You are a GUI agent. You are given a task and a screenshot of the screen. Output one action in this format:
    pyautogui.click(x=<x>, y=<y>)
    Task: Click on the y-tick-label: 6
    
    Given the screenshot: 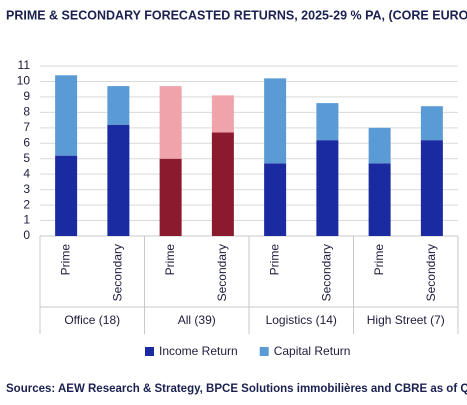 What is the action you would take?
    pyautogui.click(x=26, y=142)
    